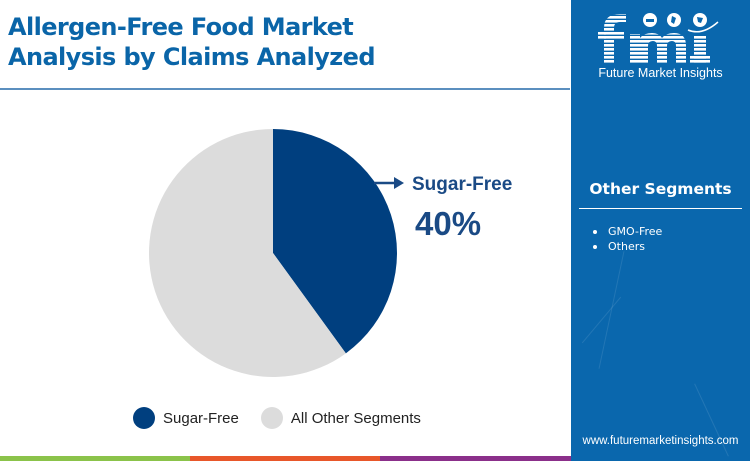 Image resolution: width=750 pixels, height=461 pixels. I want to click on legend-swatch-all-other-segments, so click(271, 418).